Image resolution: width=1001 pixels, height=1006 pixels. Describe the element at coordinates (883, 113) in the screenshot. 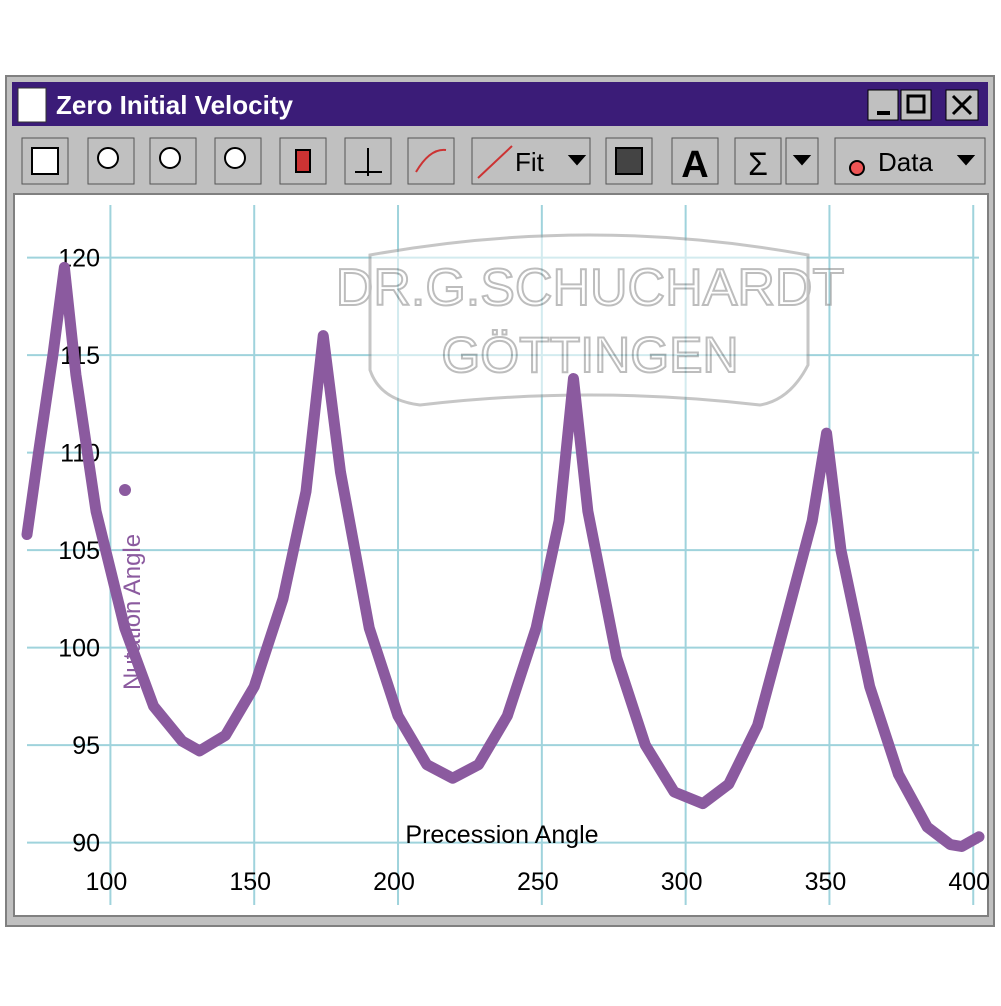

I see `minimize-icon` at that location.